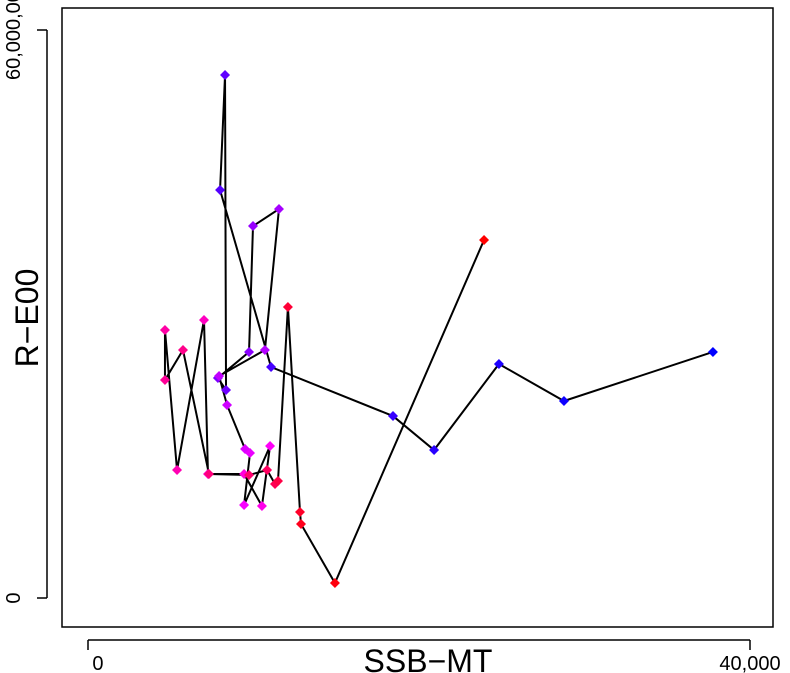 The image size is (790, 673). I want to click on y-axis-label: R−E00, so click(27, 318).